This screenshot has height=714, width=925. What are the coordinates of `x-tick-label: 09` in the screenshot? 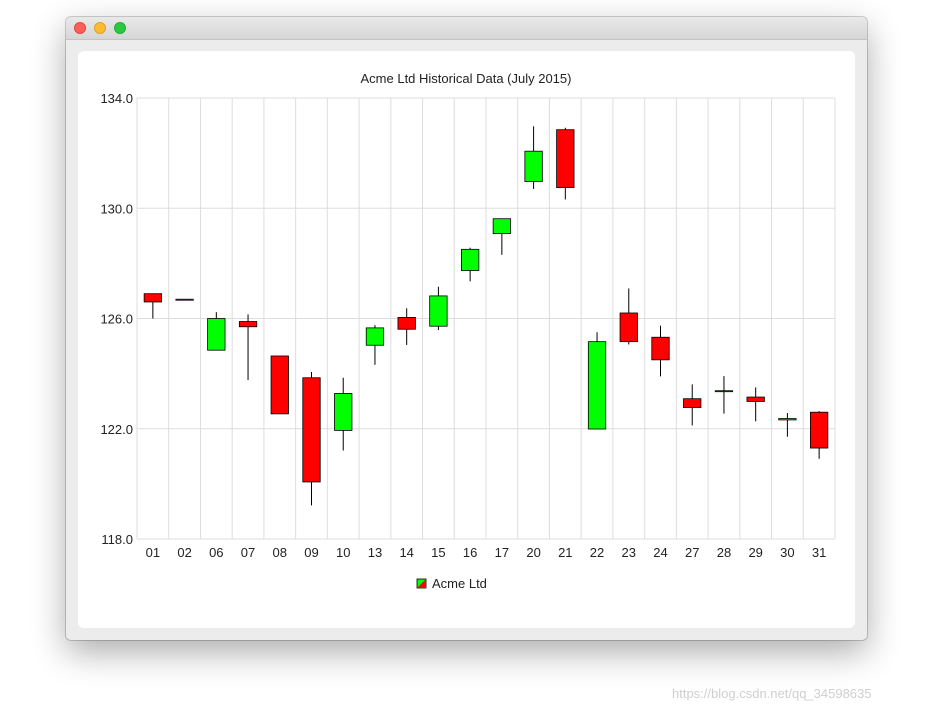 It's located at (311, 552).